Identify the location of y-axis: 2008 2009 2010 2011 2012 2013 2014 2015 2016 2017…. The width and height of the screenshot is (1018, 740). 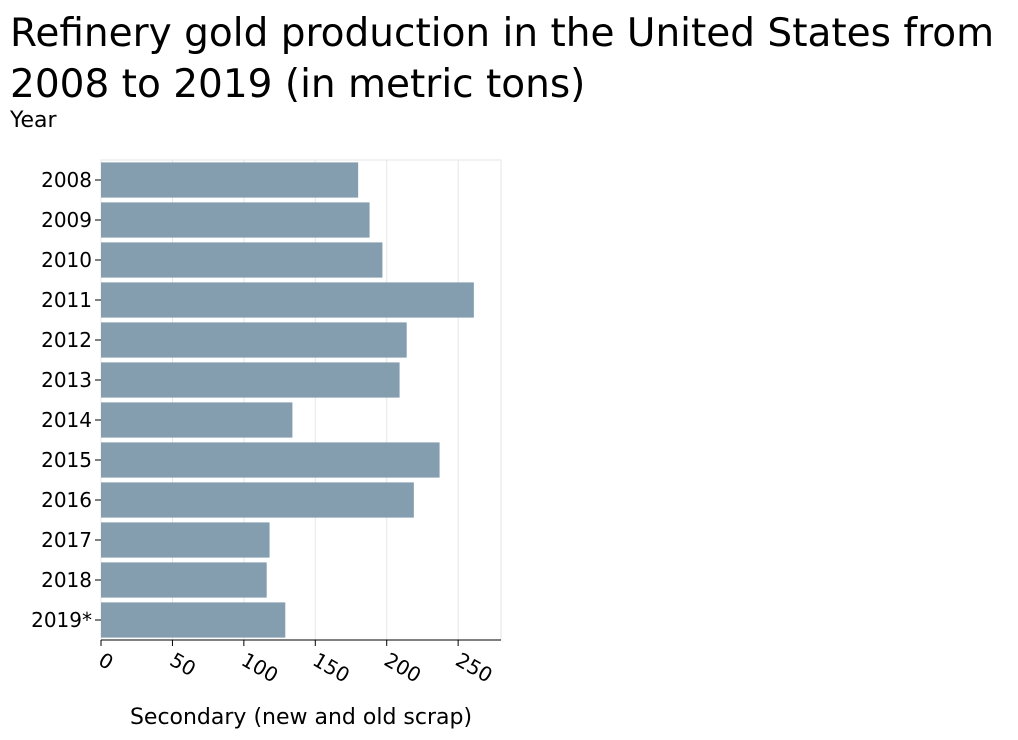
(66, 400).